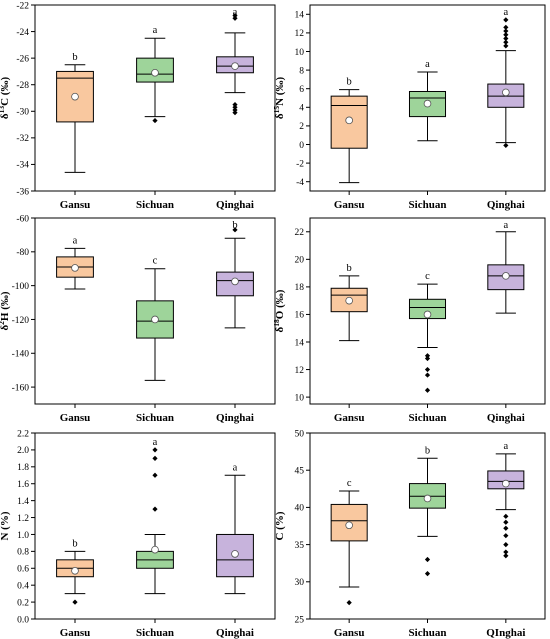 The width and height of the screenshot is (550, 639). What do you see at coordinates (301, 90) in the screenshot?
I see `y-tick-label: 6` at bounding box center [301, 90].